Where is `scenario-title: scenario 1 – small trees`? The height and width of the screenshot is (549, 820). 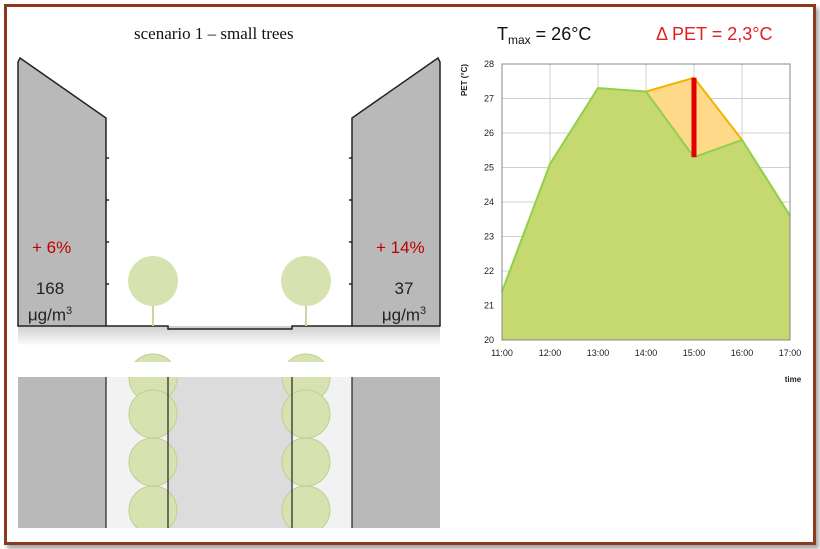 scenario-title: scenario 1 – small trees is located at coordinates (214, 33).